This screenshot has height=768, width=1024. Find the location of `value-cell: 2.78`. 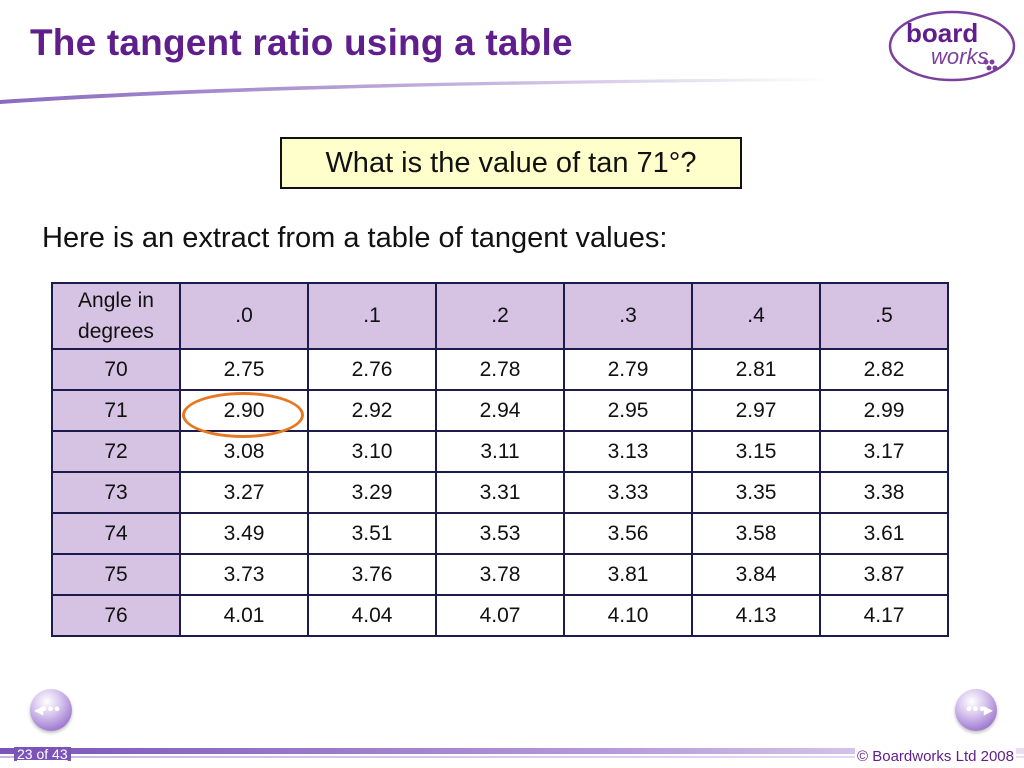

value-cell: 2.78 is located at coordinates (500, 369).